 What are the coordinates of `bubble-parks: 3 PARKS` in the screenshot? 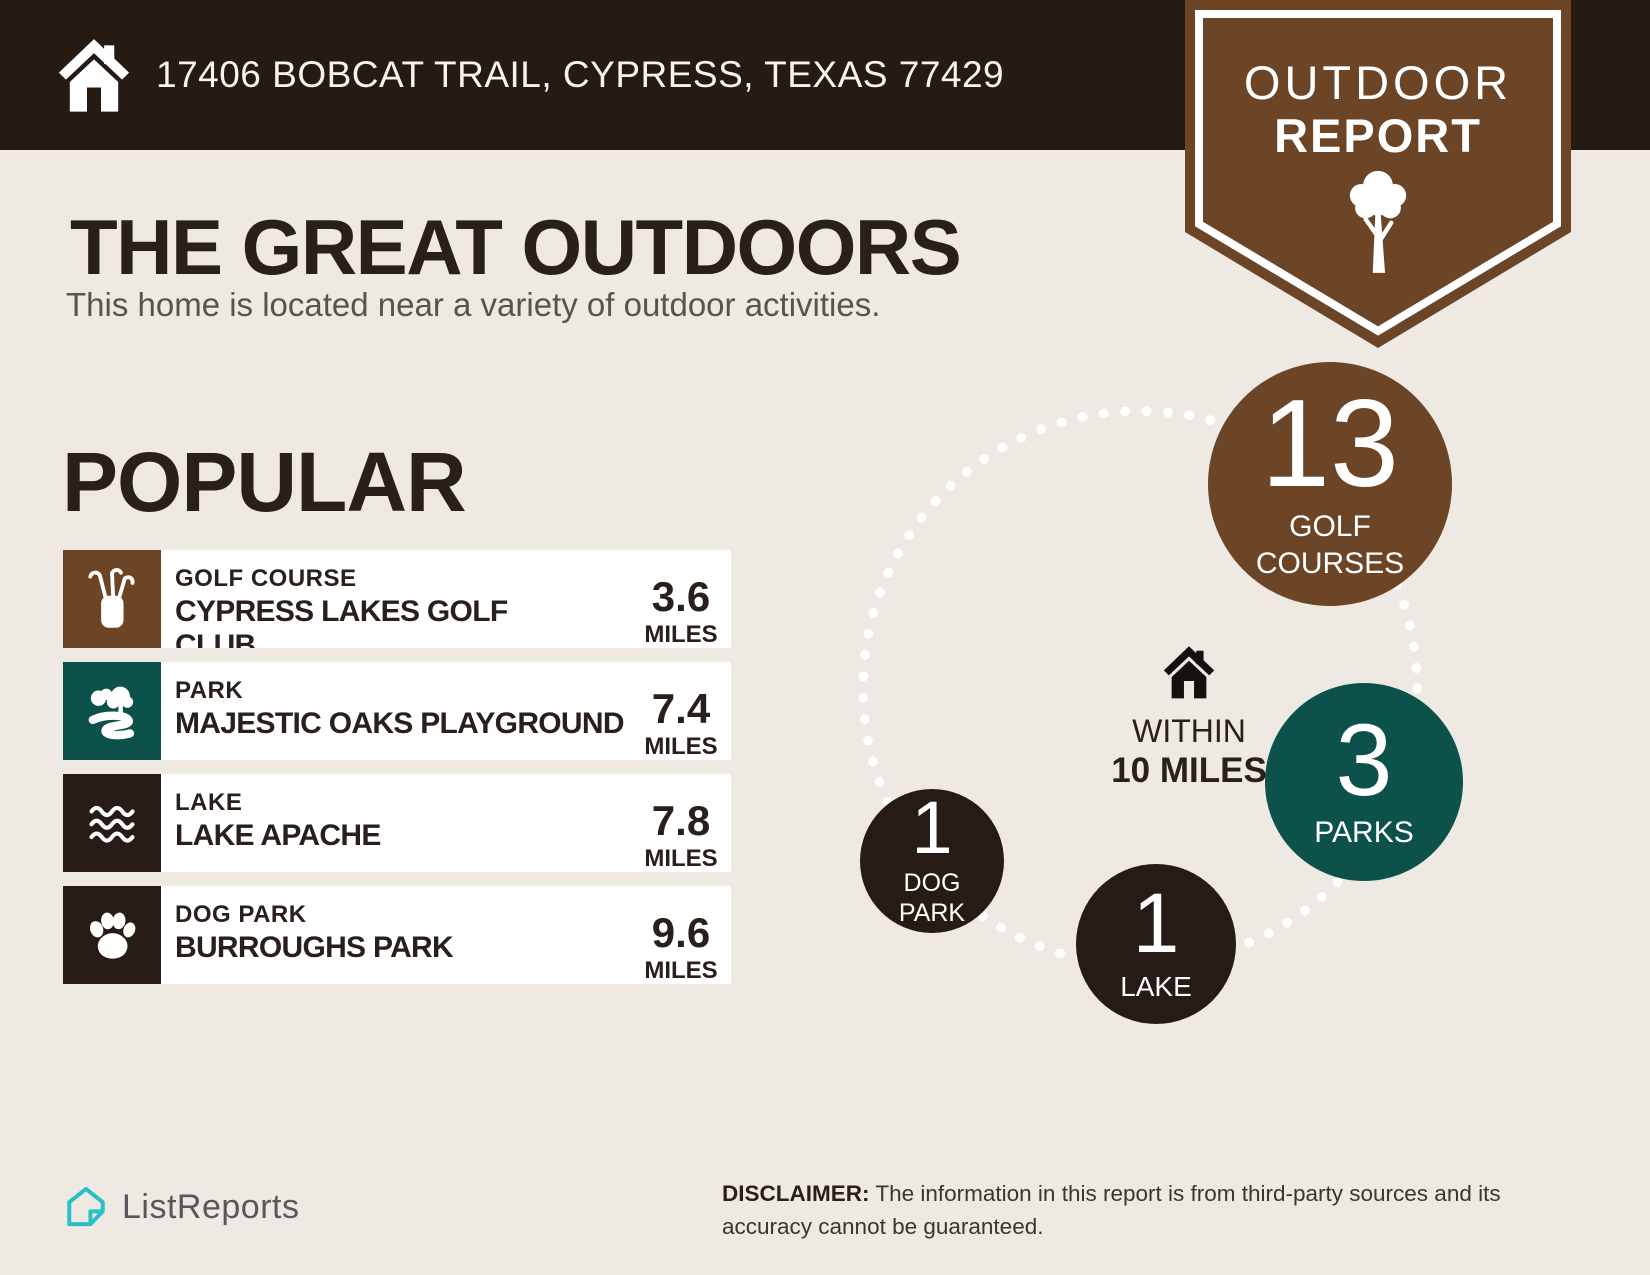 It's located at (1364, 782).